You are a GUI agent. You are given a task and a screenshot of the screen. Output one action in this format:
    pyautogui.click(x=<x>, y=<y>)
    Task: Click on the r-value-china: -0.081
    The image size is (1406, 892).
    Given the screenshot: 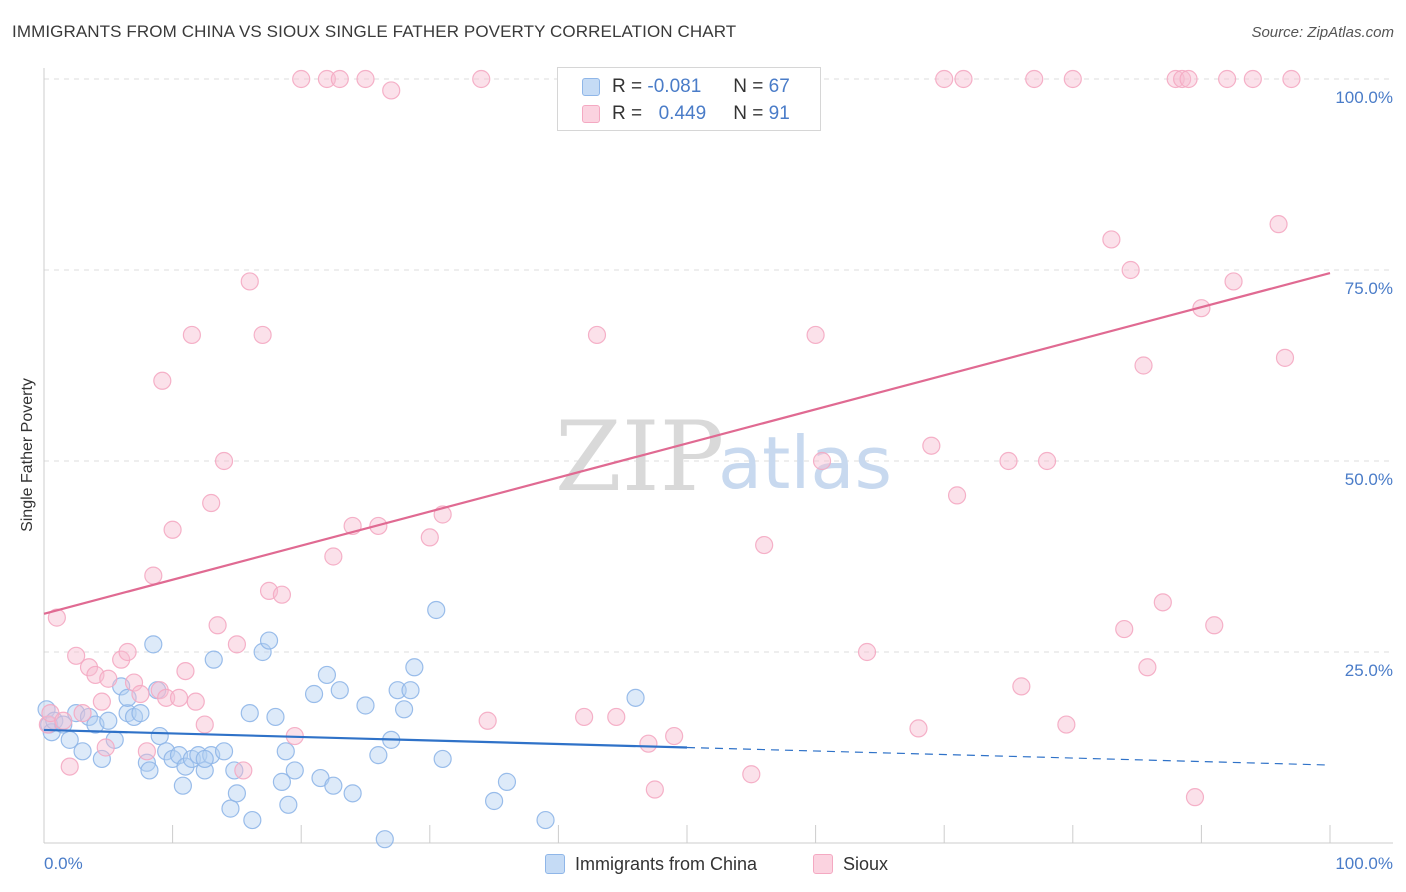 What is the action you would take?
    pyautogui.click(x=674, y=86)
    